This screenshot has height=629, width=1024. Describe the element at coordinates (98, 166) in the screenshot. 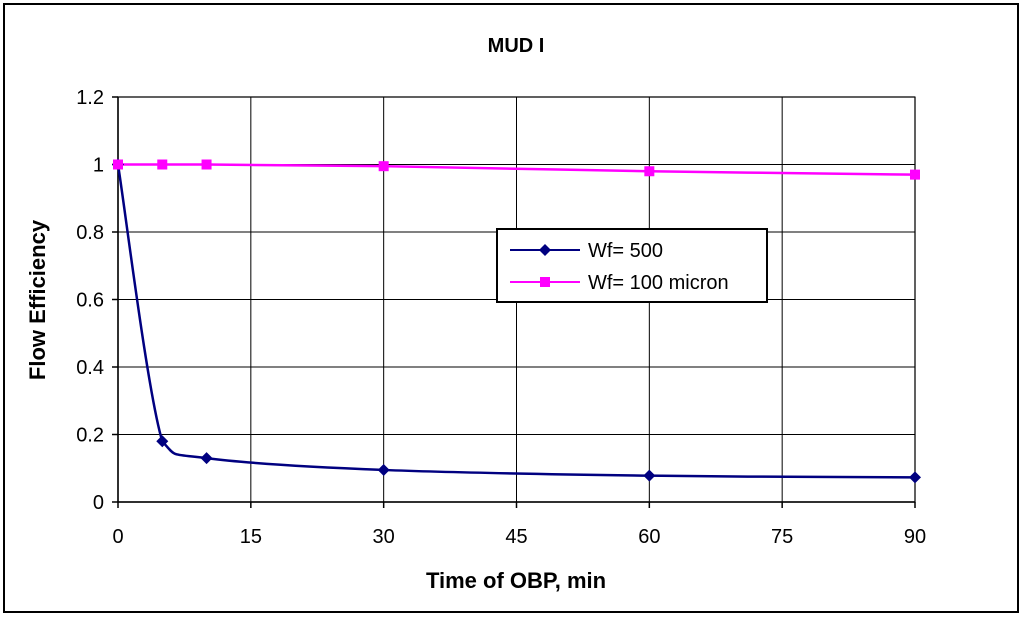

I see `y-tick-label: 1` at that location.